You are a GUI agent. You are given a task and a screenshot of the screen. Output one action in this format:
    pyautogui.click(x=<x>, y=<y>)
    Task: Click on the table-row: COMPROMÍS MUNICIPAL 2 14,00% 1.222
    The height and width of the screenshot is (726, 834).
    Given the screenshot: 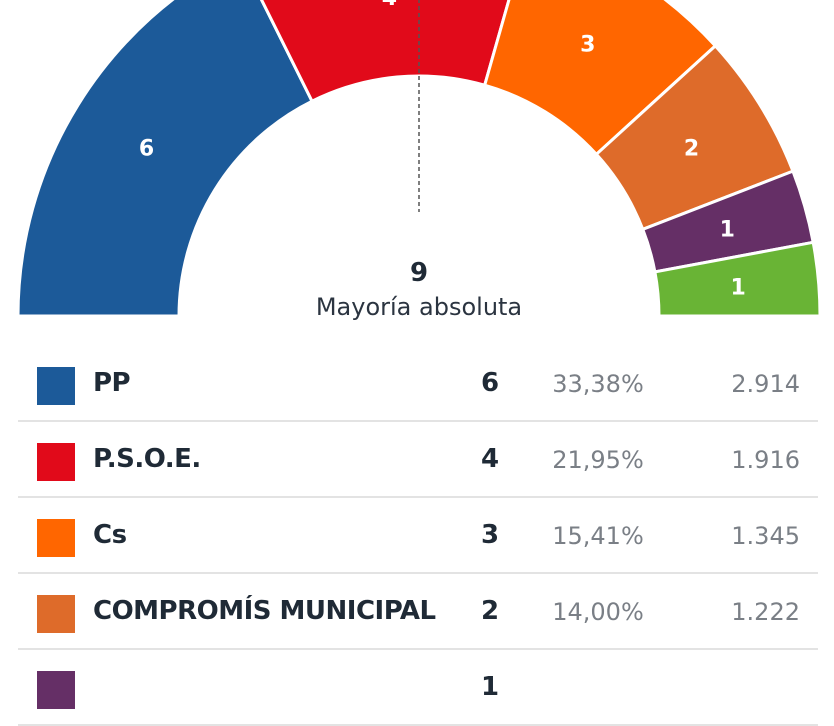 What is the action you would take?
    pyautogui.click(x=418, y=612)
    